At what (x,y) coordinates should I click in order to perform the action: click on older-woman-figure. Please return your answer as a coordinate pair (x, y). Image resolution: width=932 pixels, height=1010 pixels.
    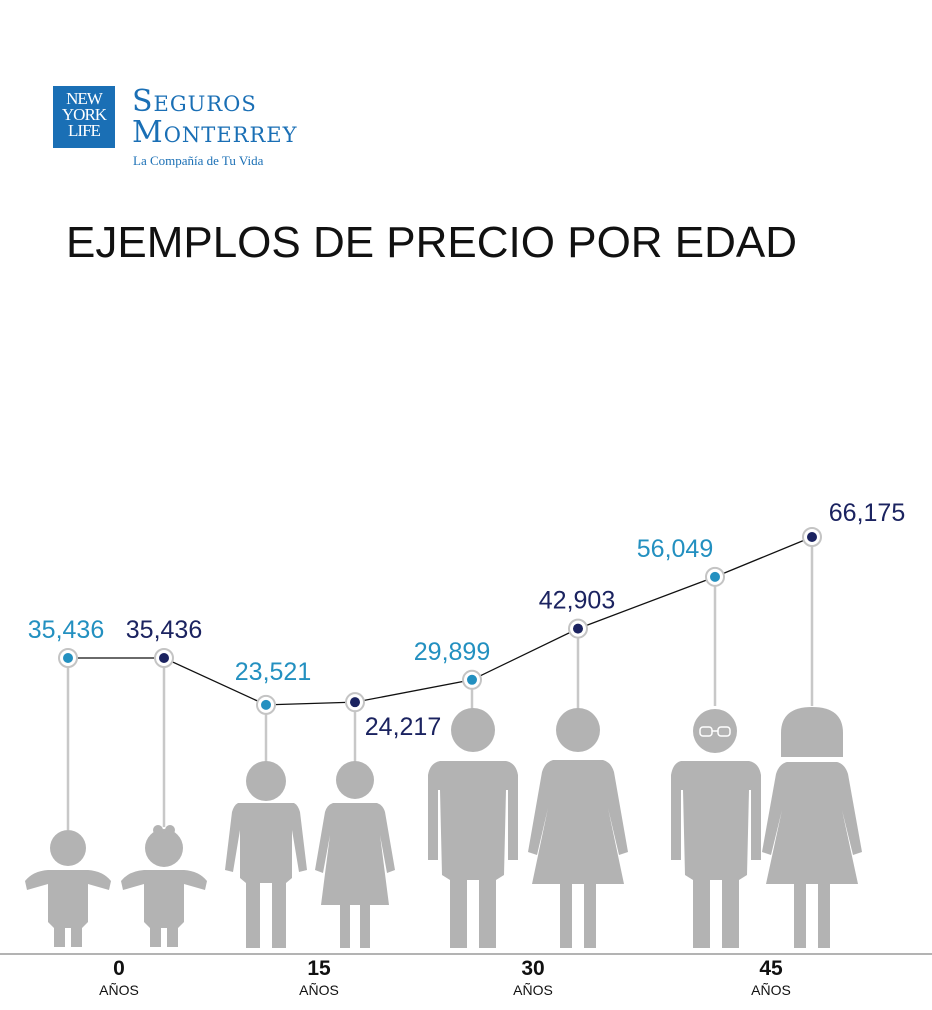
    Looking at the image, I should click on (812, 827).